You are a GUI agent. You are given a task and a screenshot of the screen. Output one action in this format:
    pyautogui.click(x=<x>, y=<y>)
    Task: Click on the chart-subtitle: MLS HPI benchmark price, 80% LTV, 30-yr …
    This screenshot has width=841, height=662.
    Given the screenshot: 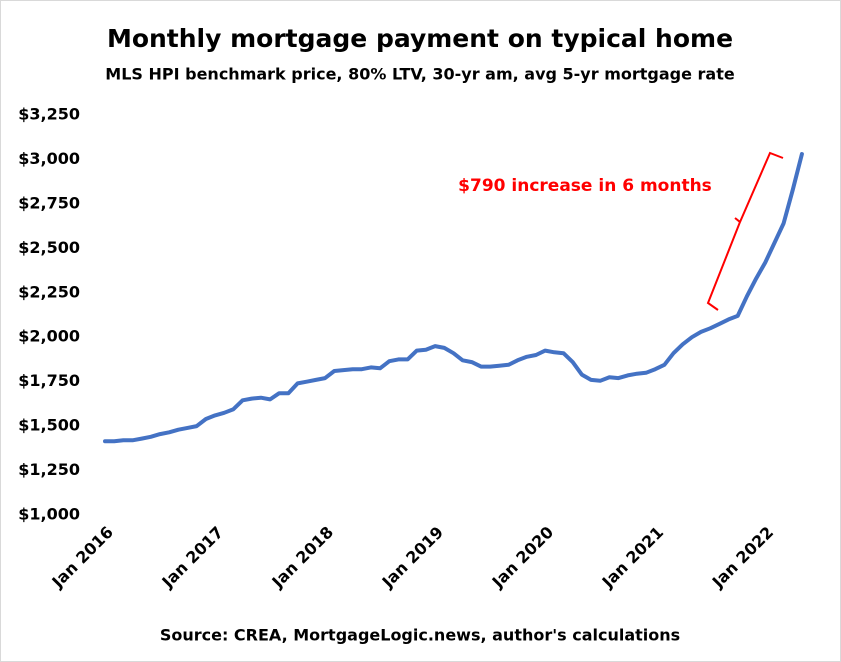 What is the action you would take?
    pyautogui.click(x=420, y=74)
    